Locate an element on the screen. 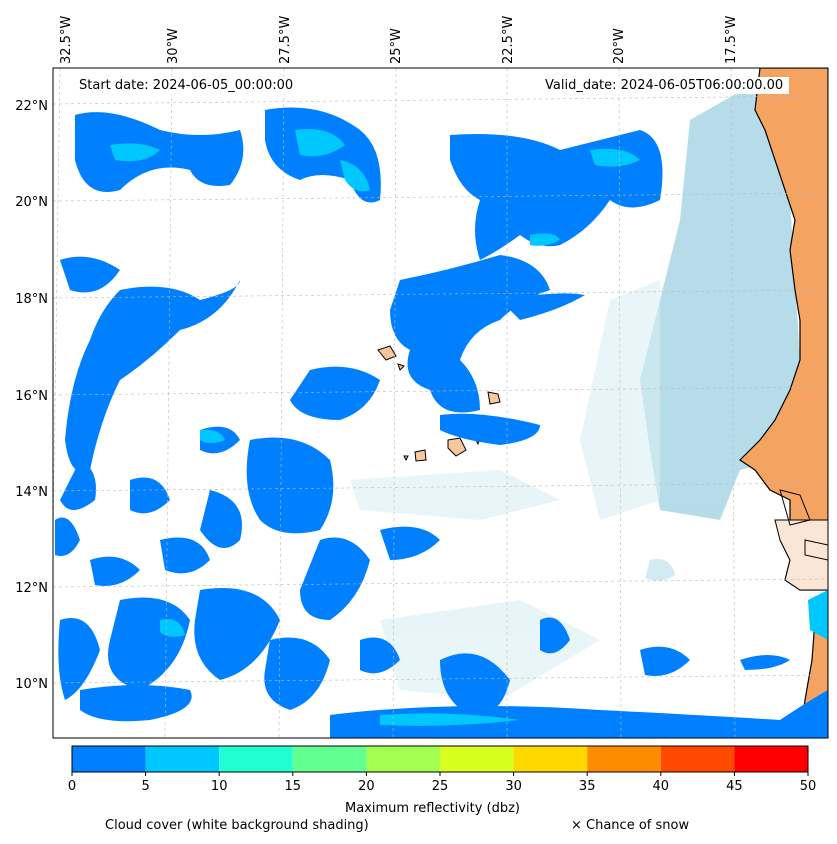 The height and width of the screenshot is (844, 837). lat-label: 10°N is located at coordinates (31, 684).